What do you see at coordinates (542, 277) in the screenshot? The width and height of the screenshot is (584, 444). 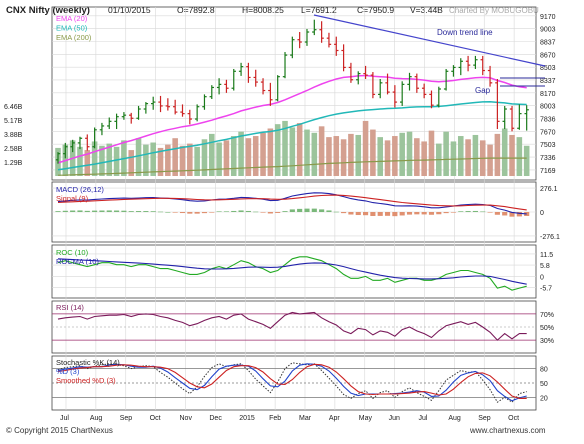 I see `roc-y-tick: 0` at bounding box center [542, 277].